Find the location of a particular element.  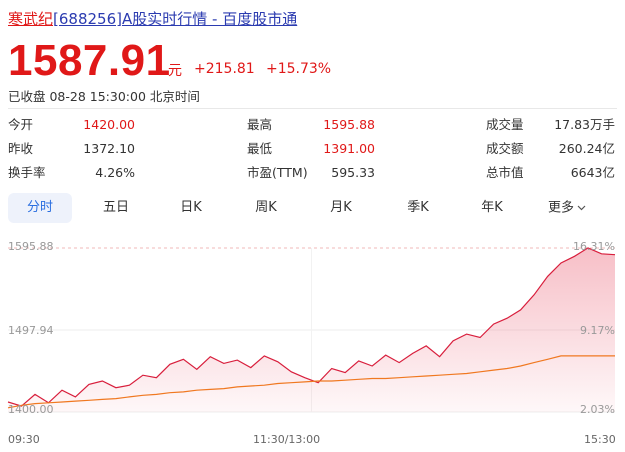

stat-label: 最低 is located at coordinates (260, 148).